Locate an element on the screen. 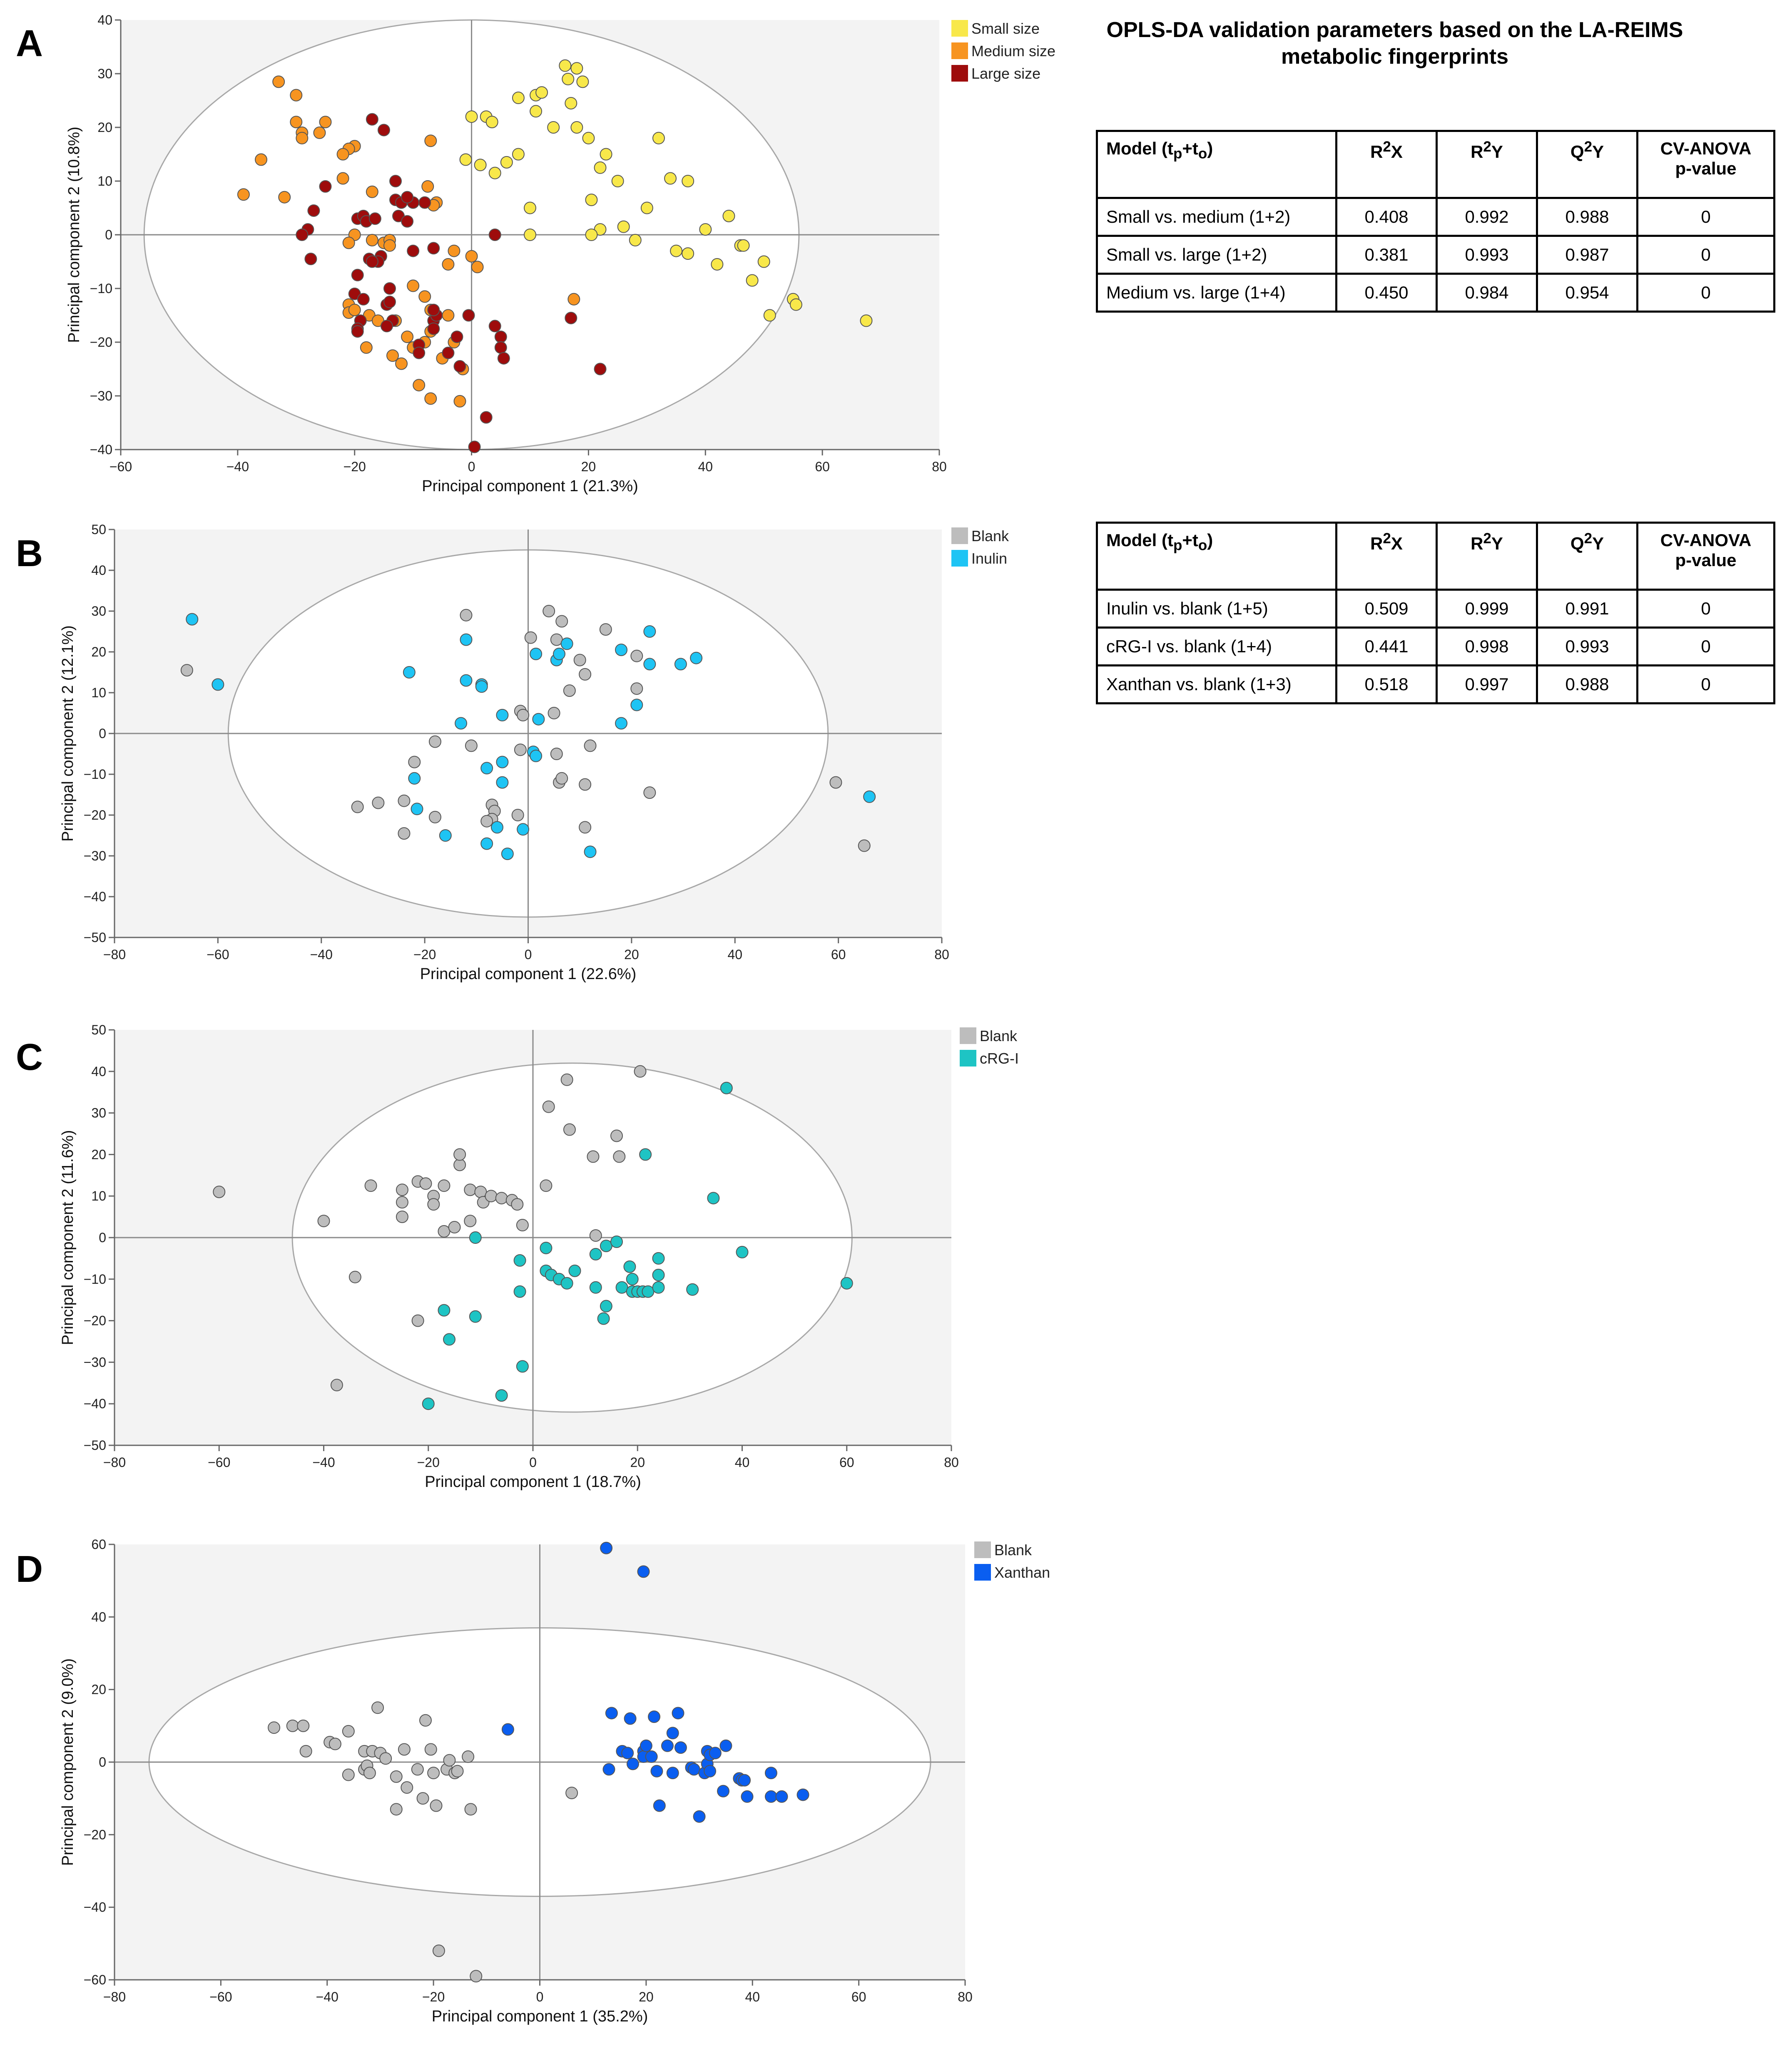  legend-label: Xanthan is located at coordinates (1022, 1572).